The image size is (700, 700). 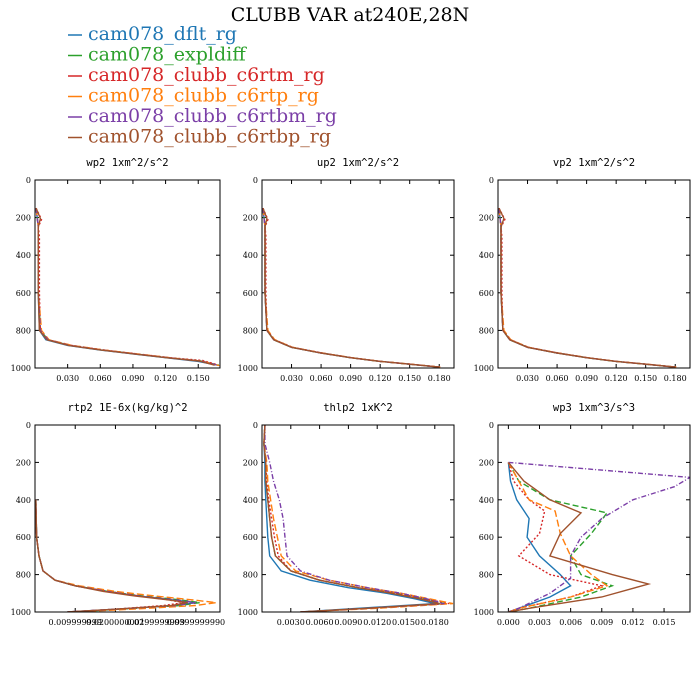 What do you see at coordinates (202, 116) in the screenshot?
I see `legend-item: cam078_clubb_c6rtbm_rg` at bounding box center [202, 116].